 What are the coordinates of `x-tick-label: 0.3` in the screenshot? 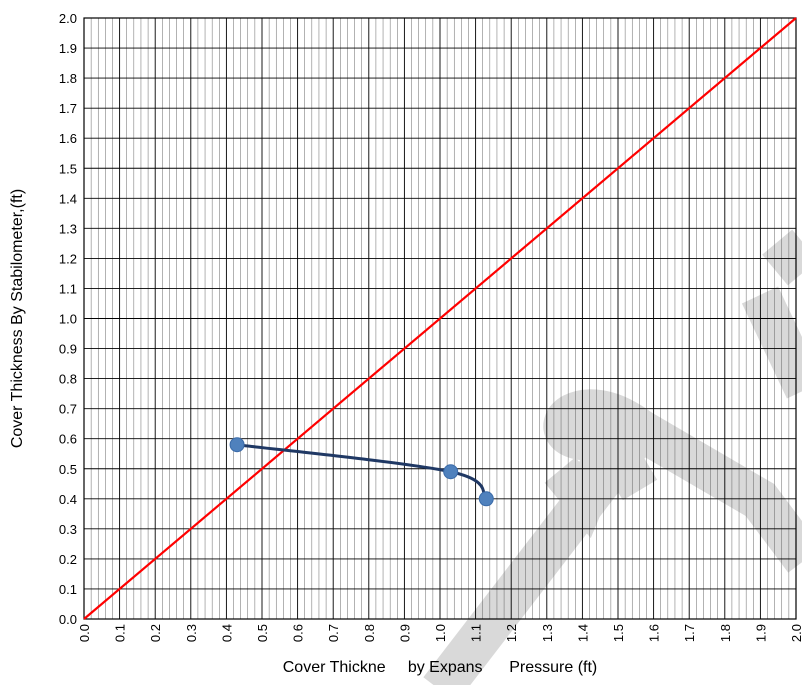 It's located at (191, 633).